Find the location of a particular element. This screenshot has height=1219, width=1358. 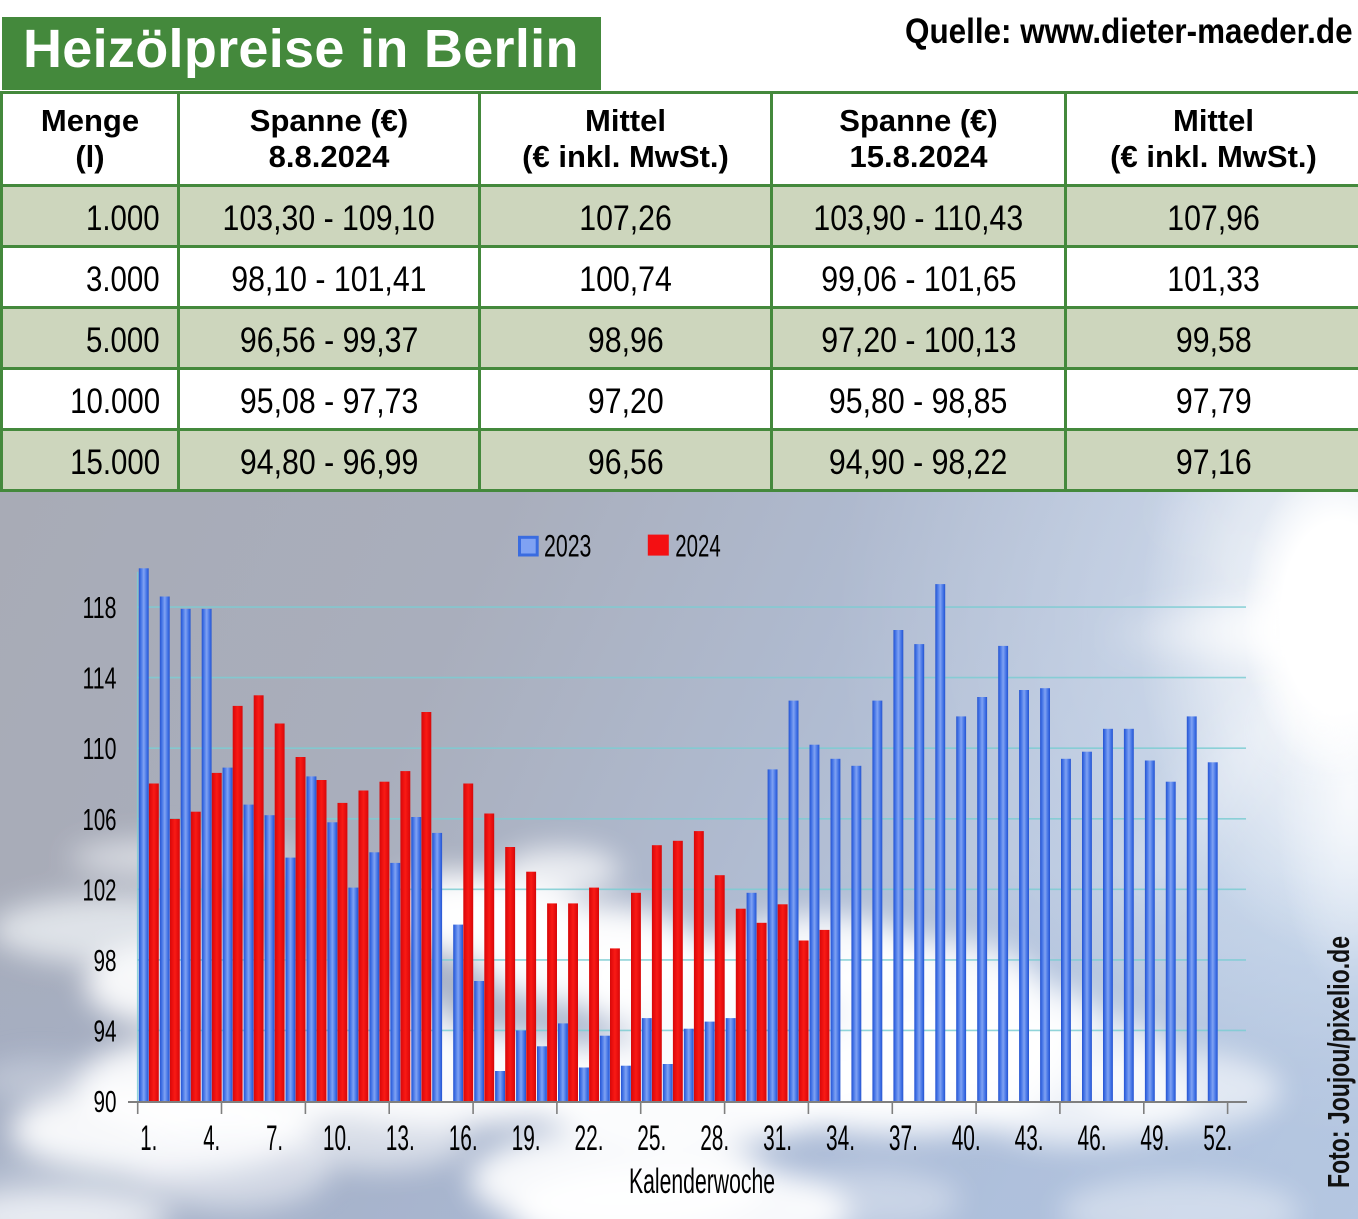

svg-text: 114 is located at coordinates (100, 678).